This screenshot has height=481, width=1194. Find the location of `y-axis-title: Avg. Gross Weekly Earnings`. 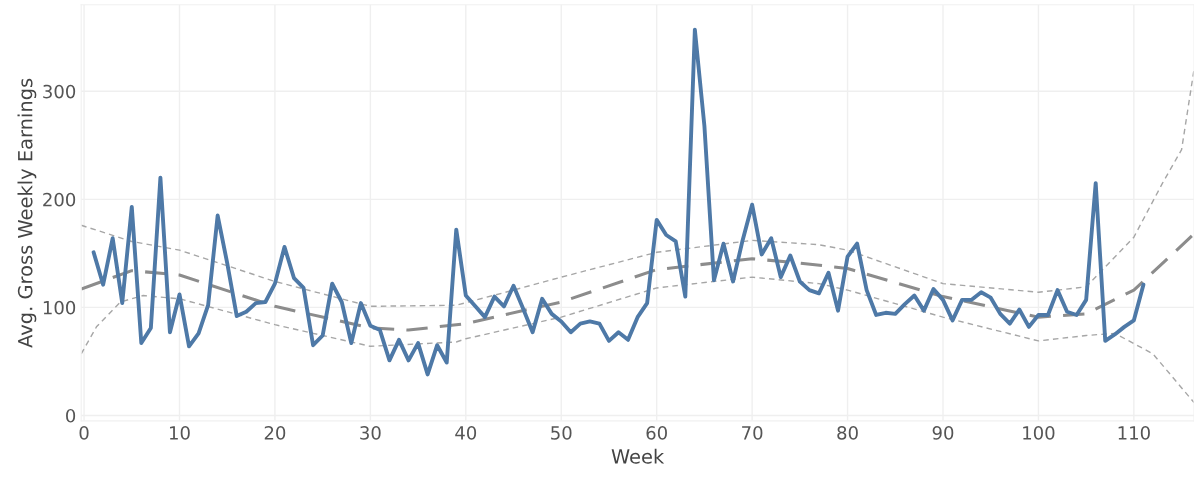

y-axis-title: Avg. Gross Weekly Earnings is located at coordinates (27, 213).